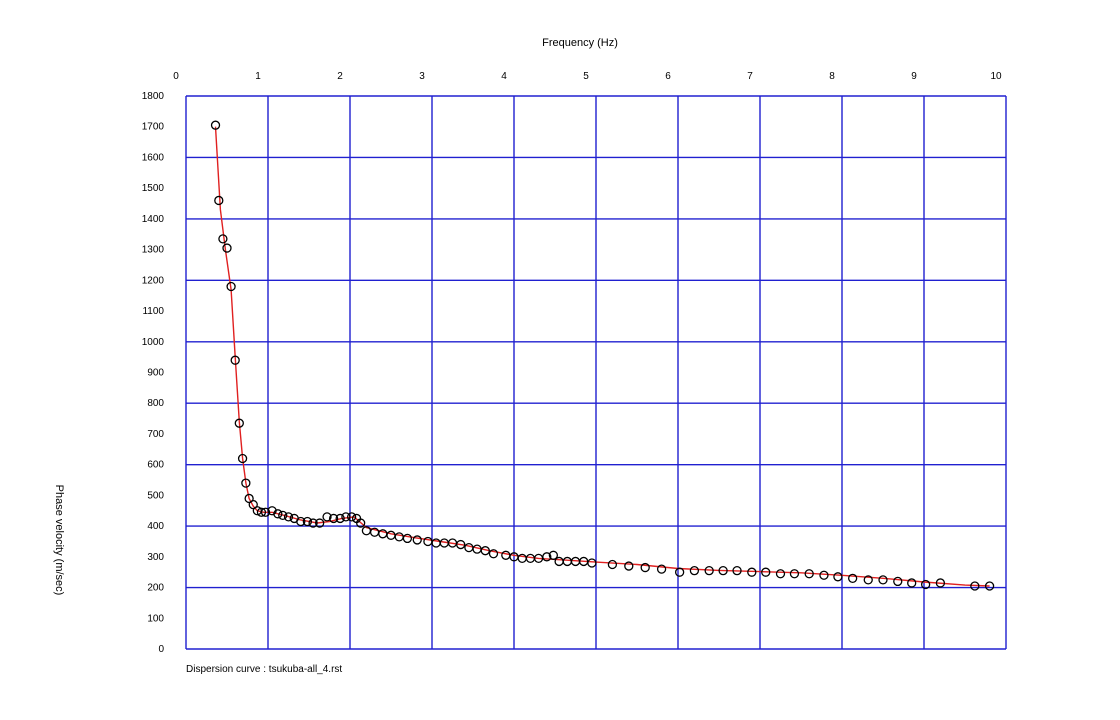 The image size is (1120, 720). I want to click on x-tick-label: 7, so click(750, 76).